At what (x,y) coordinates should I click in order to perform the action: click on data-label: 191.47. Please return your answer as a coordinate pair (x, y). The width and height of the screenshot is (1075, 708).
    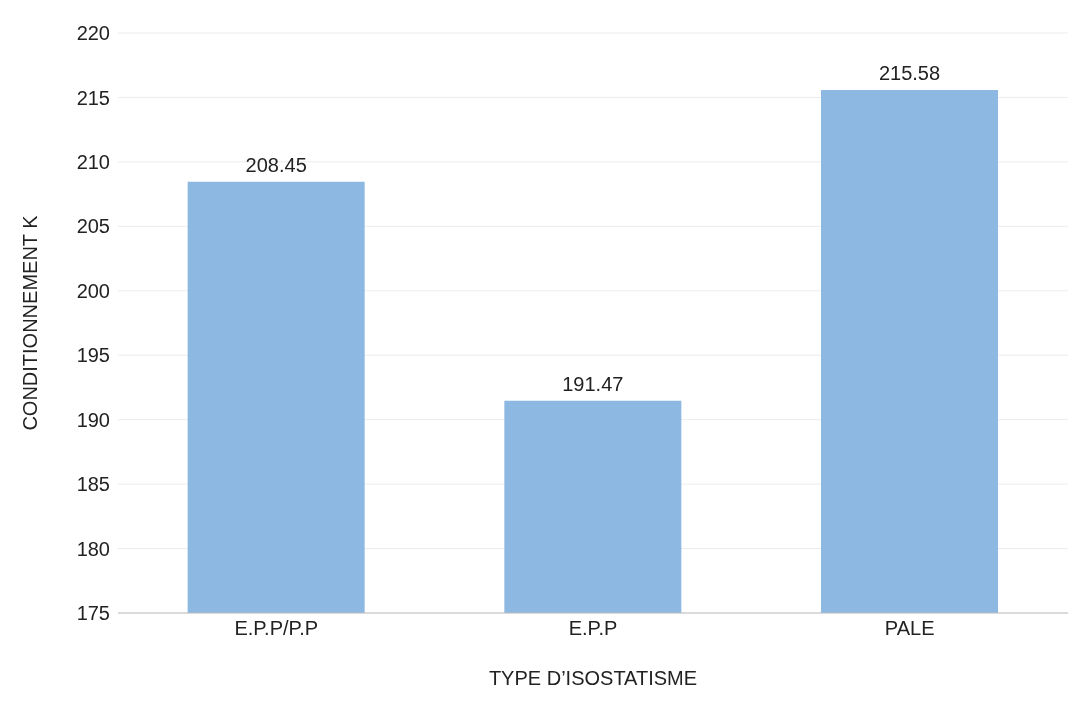
    Looking at the image, I should click on (593, 383).